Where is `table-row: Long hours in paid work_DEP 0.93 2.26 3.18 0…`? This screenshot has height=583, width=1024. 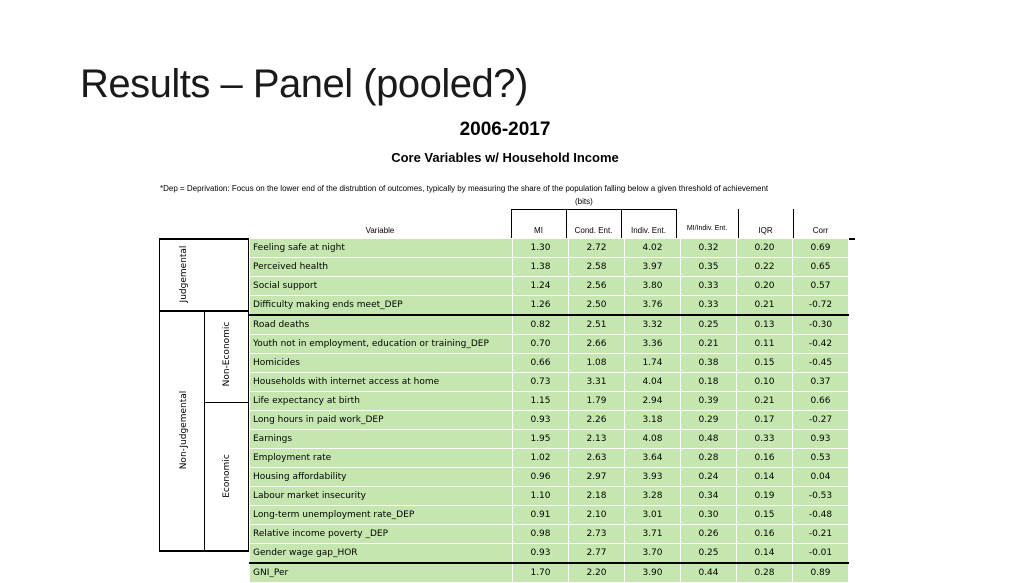 table-row: Long hours in paid work_DEP 0.93 2.26 3.18 0… is located at coordinates (549, 420).